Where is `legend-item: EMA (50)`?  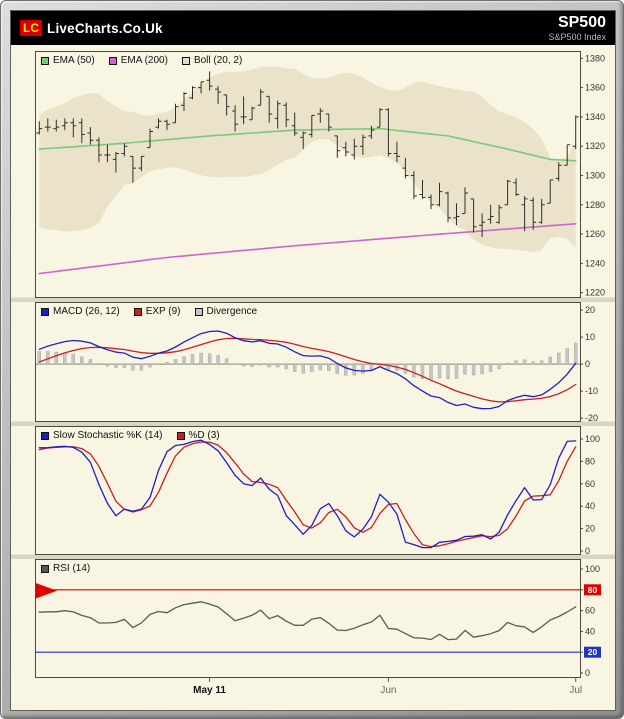 legend-item: EMA (50) is located at coordinates (68, 60).